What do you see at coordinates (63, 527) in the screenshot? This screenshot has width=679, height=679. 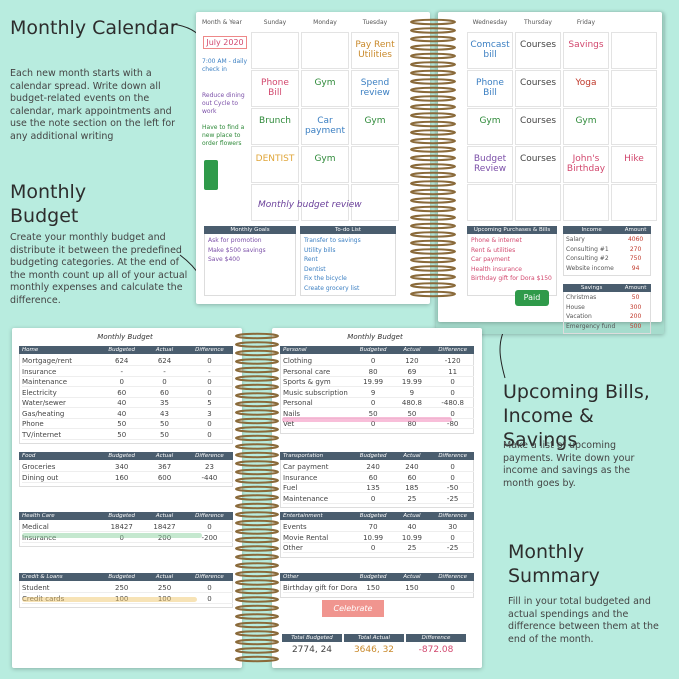 I see `row-label: Medical` at bounding box center [63, 527].